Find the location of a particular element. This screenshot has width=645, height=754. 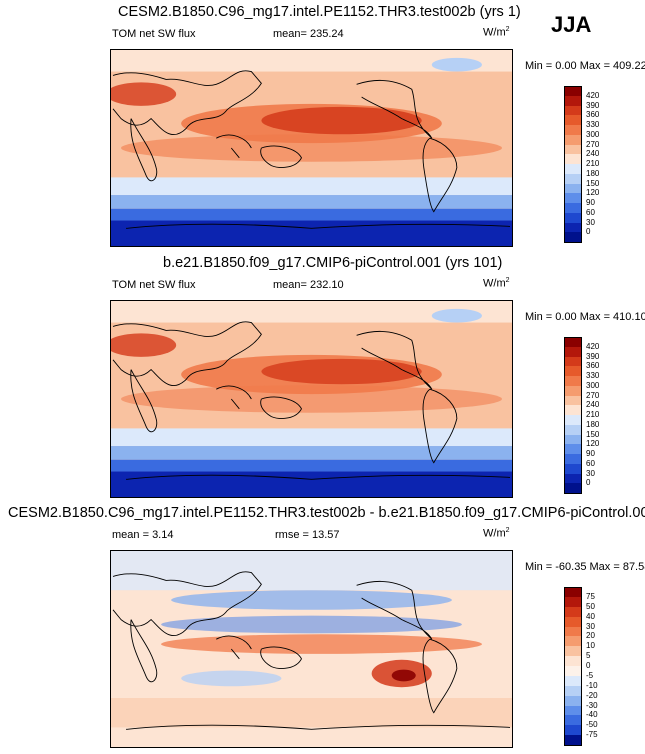

panel2-greenland-patch is located at coordinates (456, 315).